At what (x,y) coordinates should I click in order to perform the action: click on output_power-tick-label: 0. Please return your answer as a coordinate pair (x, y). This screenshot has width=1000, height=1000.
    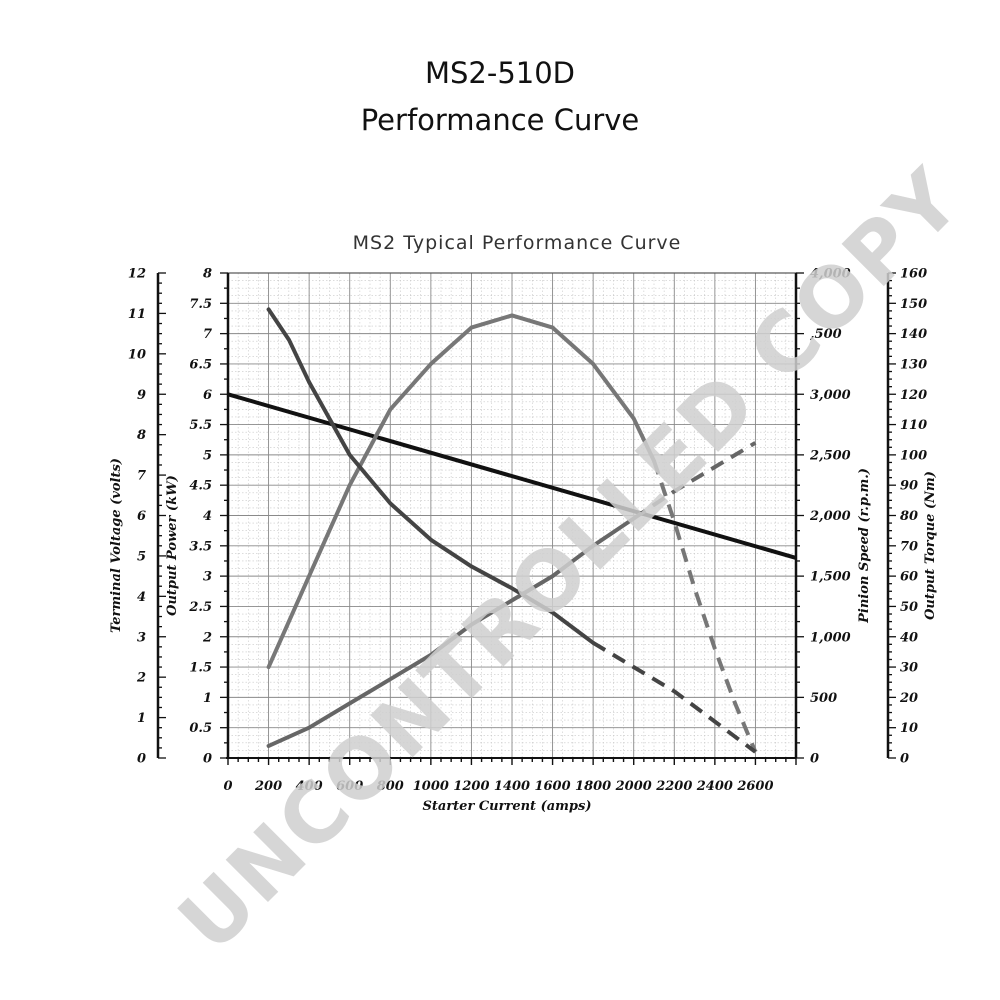
    Looking at the image, I should click on (207, 759).